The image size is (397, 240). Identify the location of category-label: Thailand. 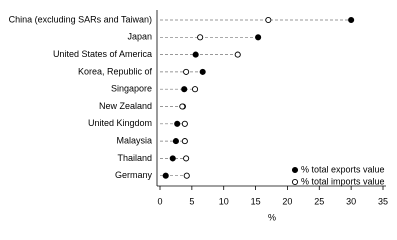
(134, 158).